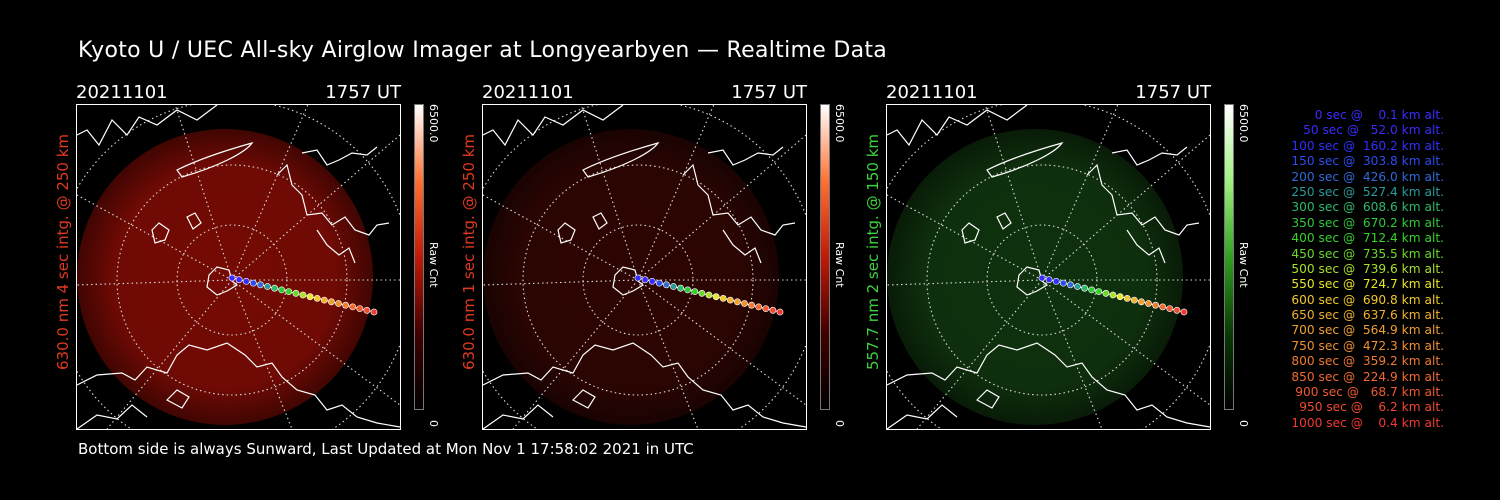  What do you see at coordinates (63, 251) in the screenshot?
I see `panel-ylabel: 630.0 nm 4 sec intg. @ 250 km` at bounding box center [63, 251].